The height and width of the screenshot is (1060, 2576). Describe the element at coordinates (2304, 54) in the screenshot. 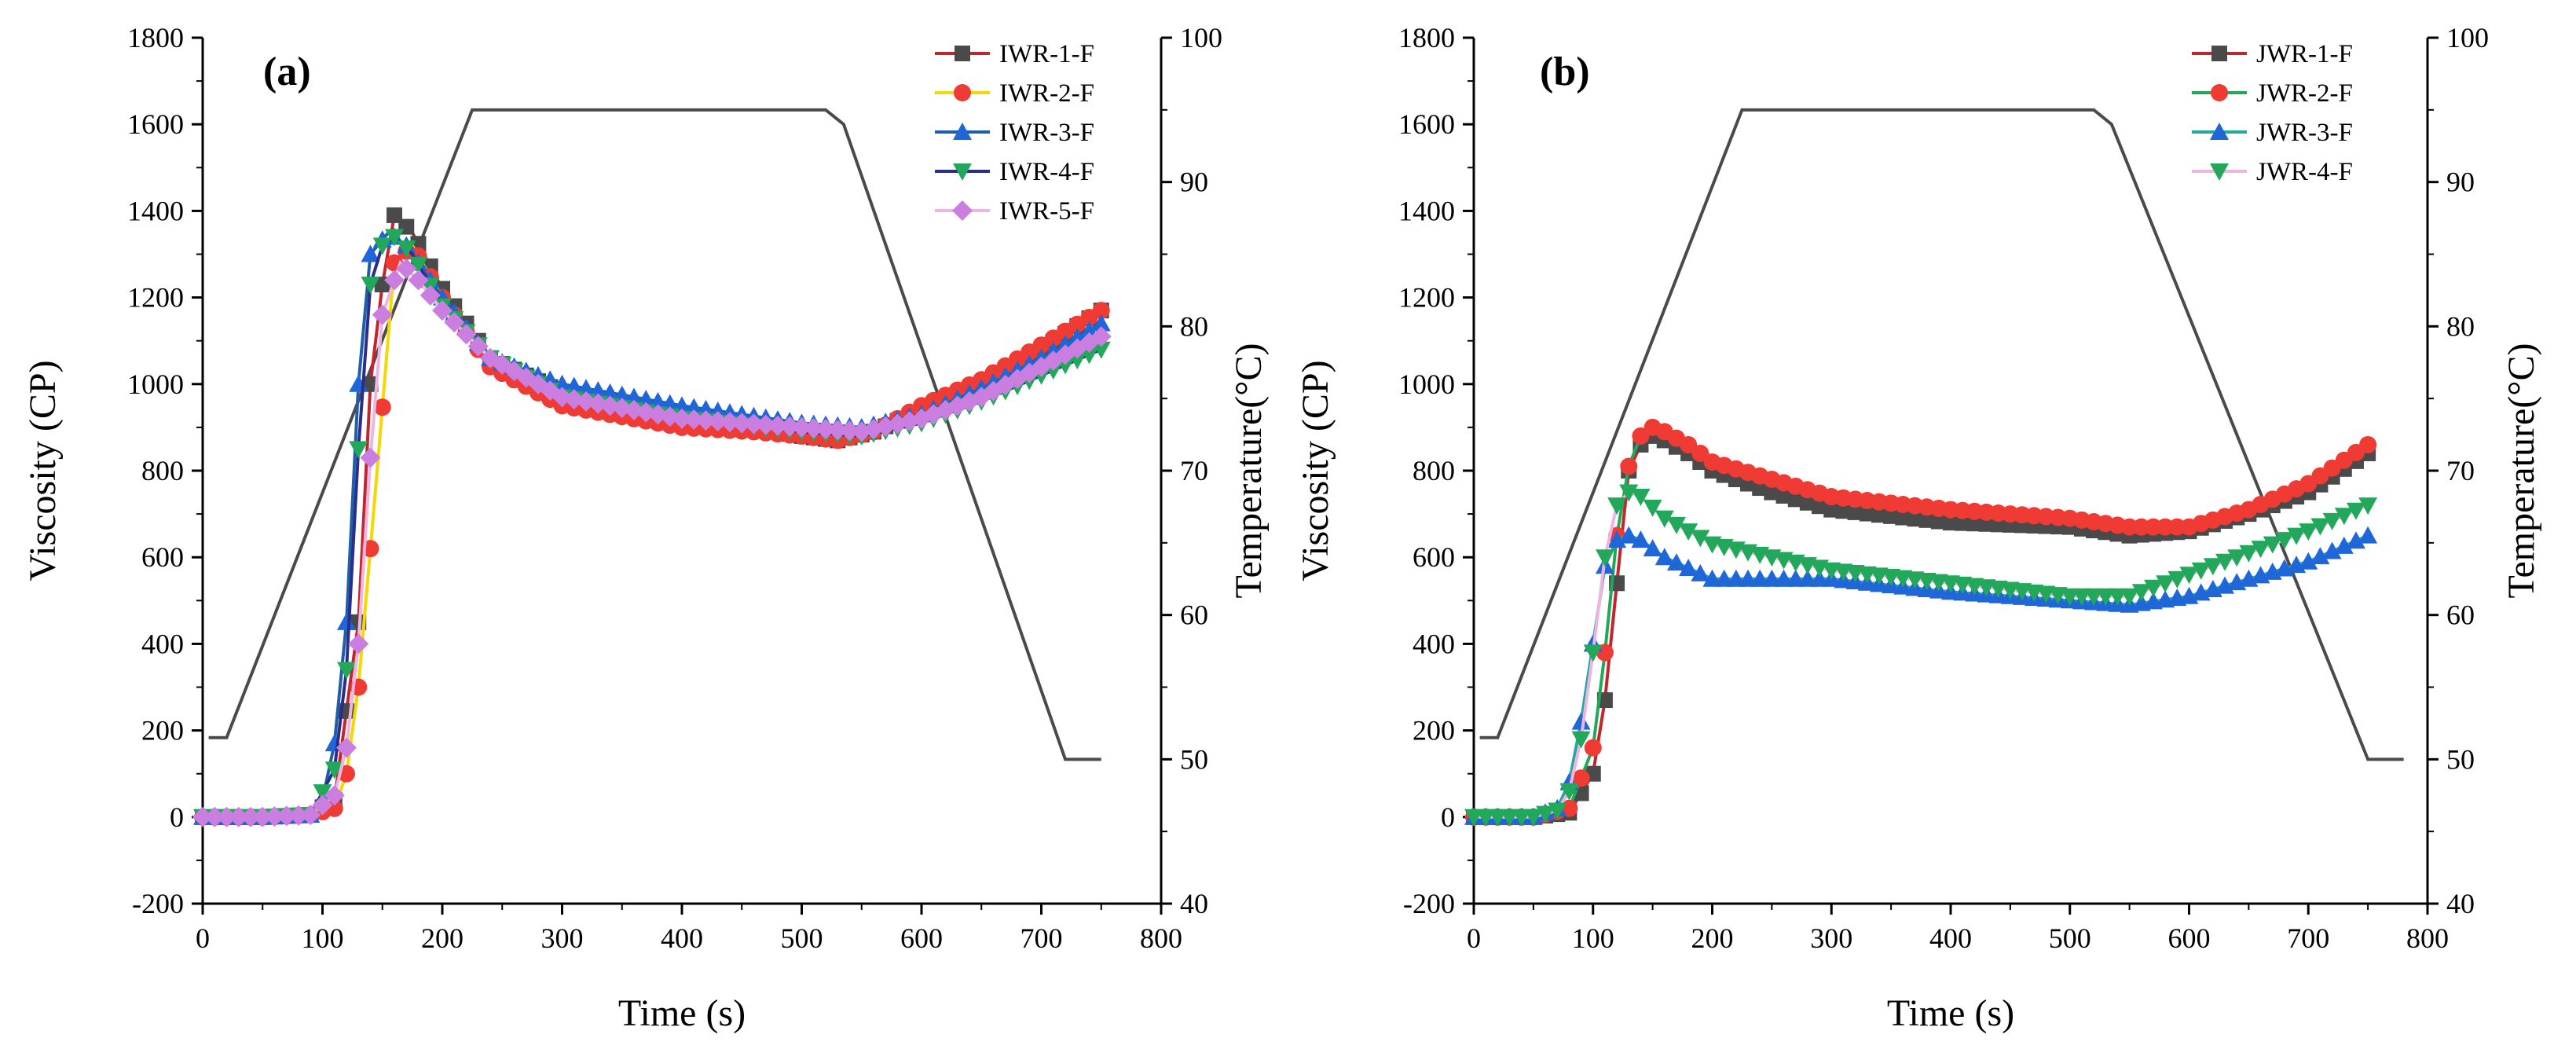

I see `legend-label: JWR-1-F` at that location.